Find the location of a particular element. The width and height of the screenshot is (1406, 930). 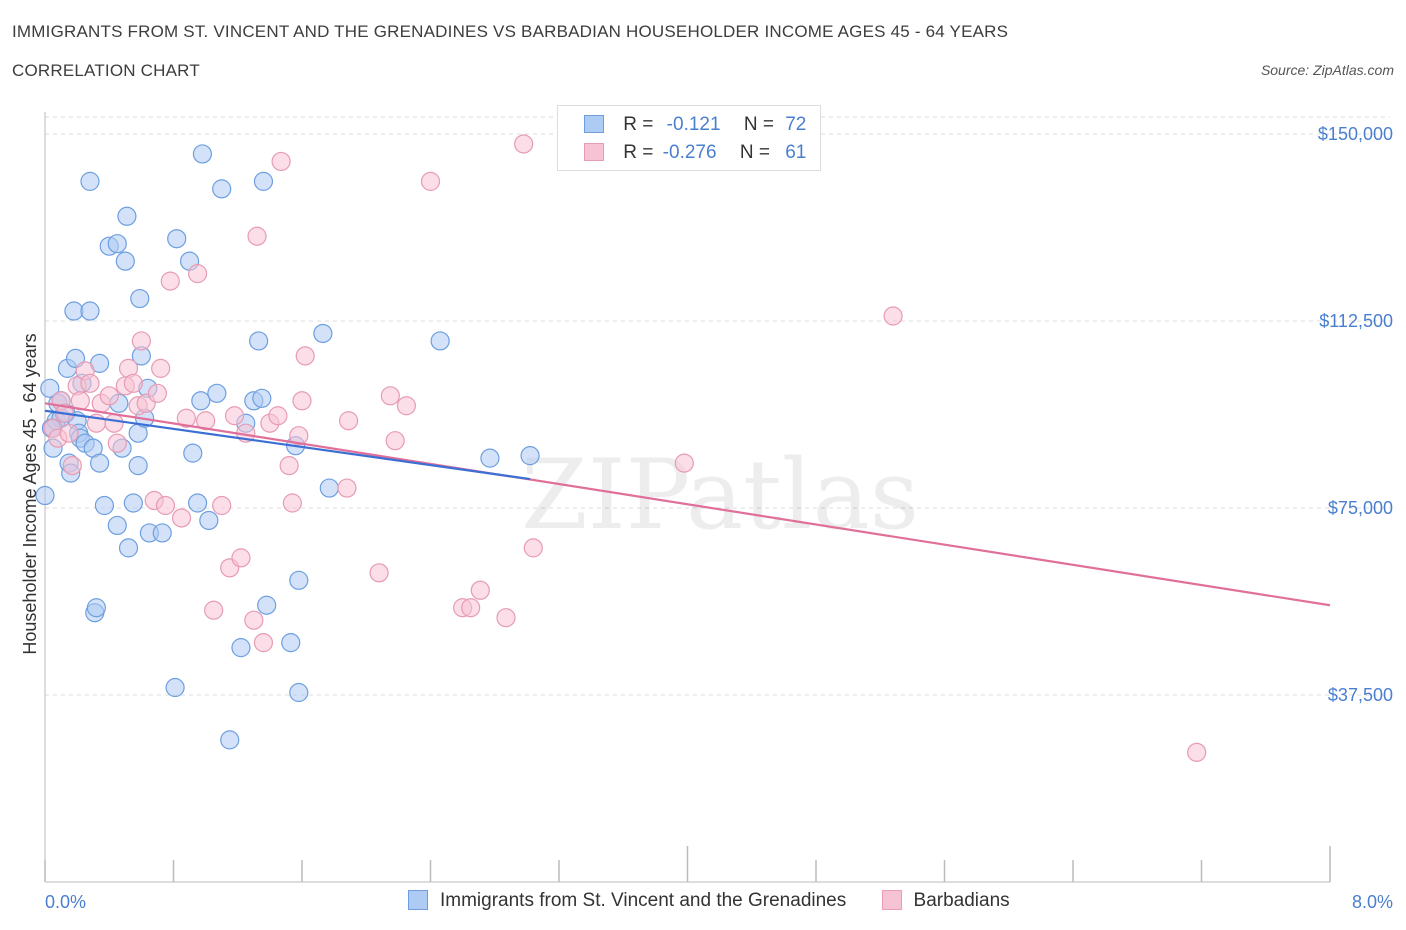

legend-swatch-blue is located at coordinates (594, 124).